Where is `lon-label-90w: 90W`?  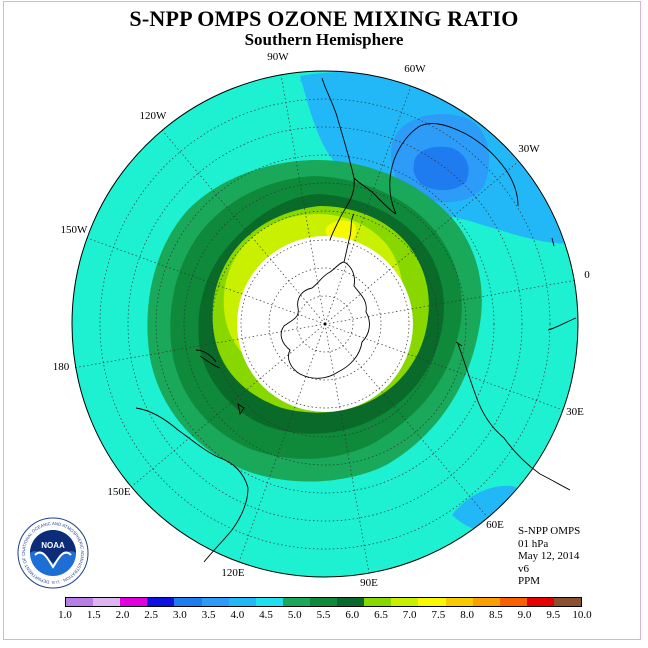 lon-label-90w: 90W is located at coordinates (278, 57).